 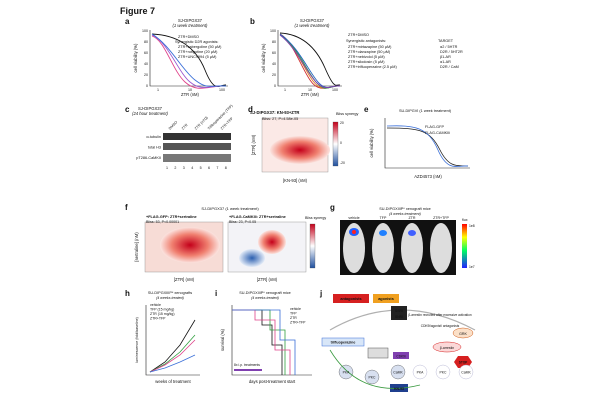 What do you see at coordinates (197, 57) in the screenshot?
I see `legend-entry: ZTR+UNC9994 (5 µM)` at bounding box center [197, 57].